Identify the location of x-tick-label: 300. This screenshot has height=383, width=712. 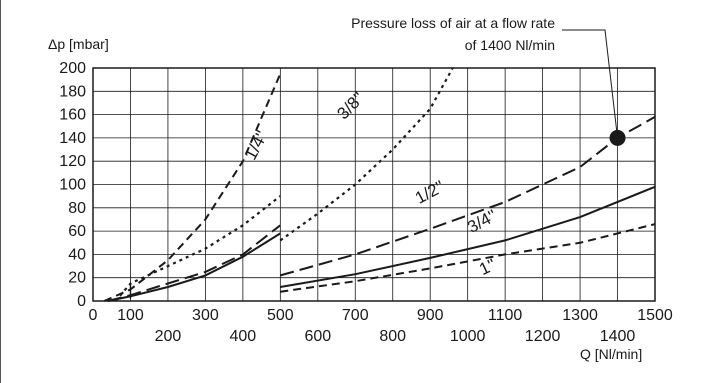
(205, 315).